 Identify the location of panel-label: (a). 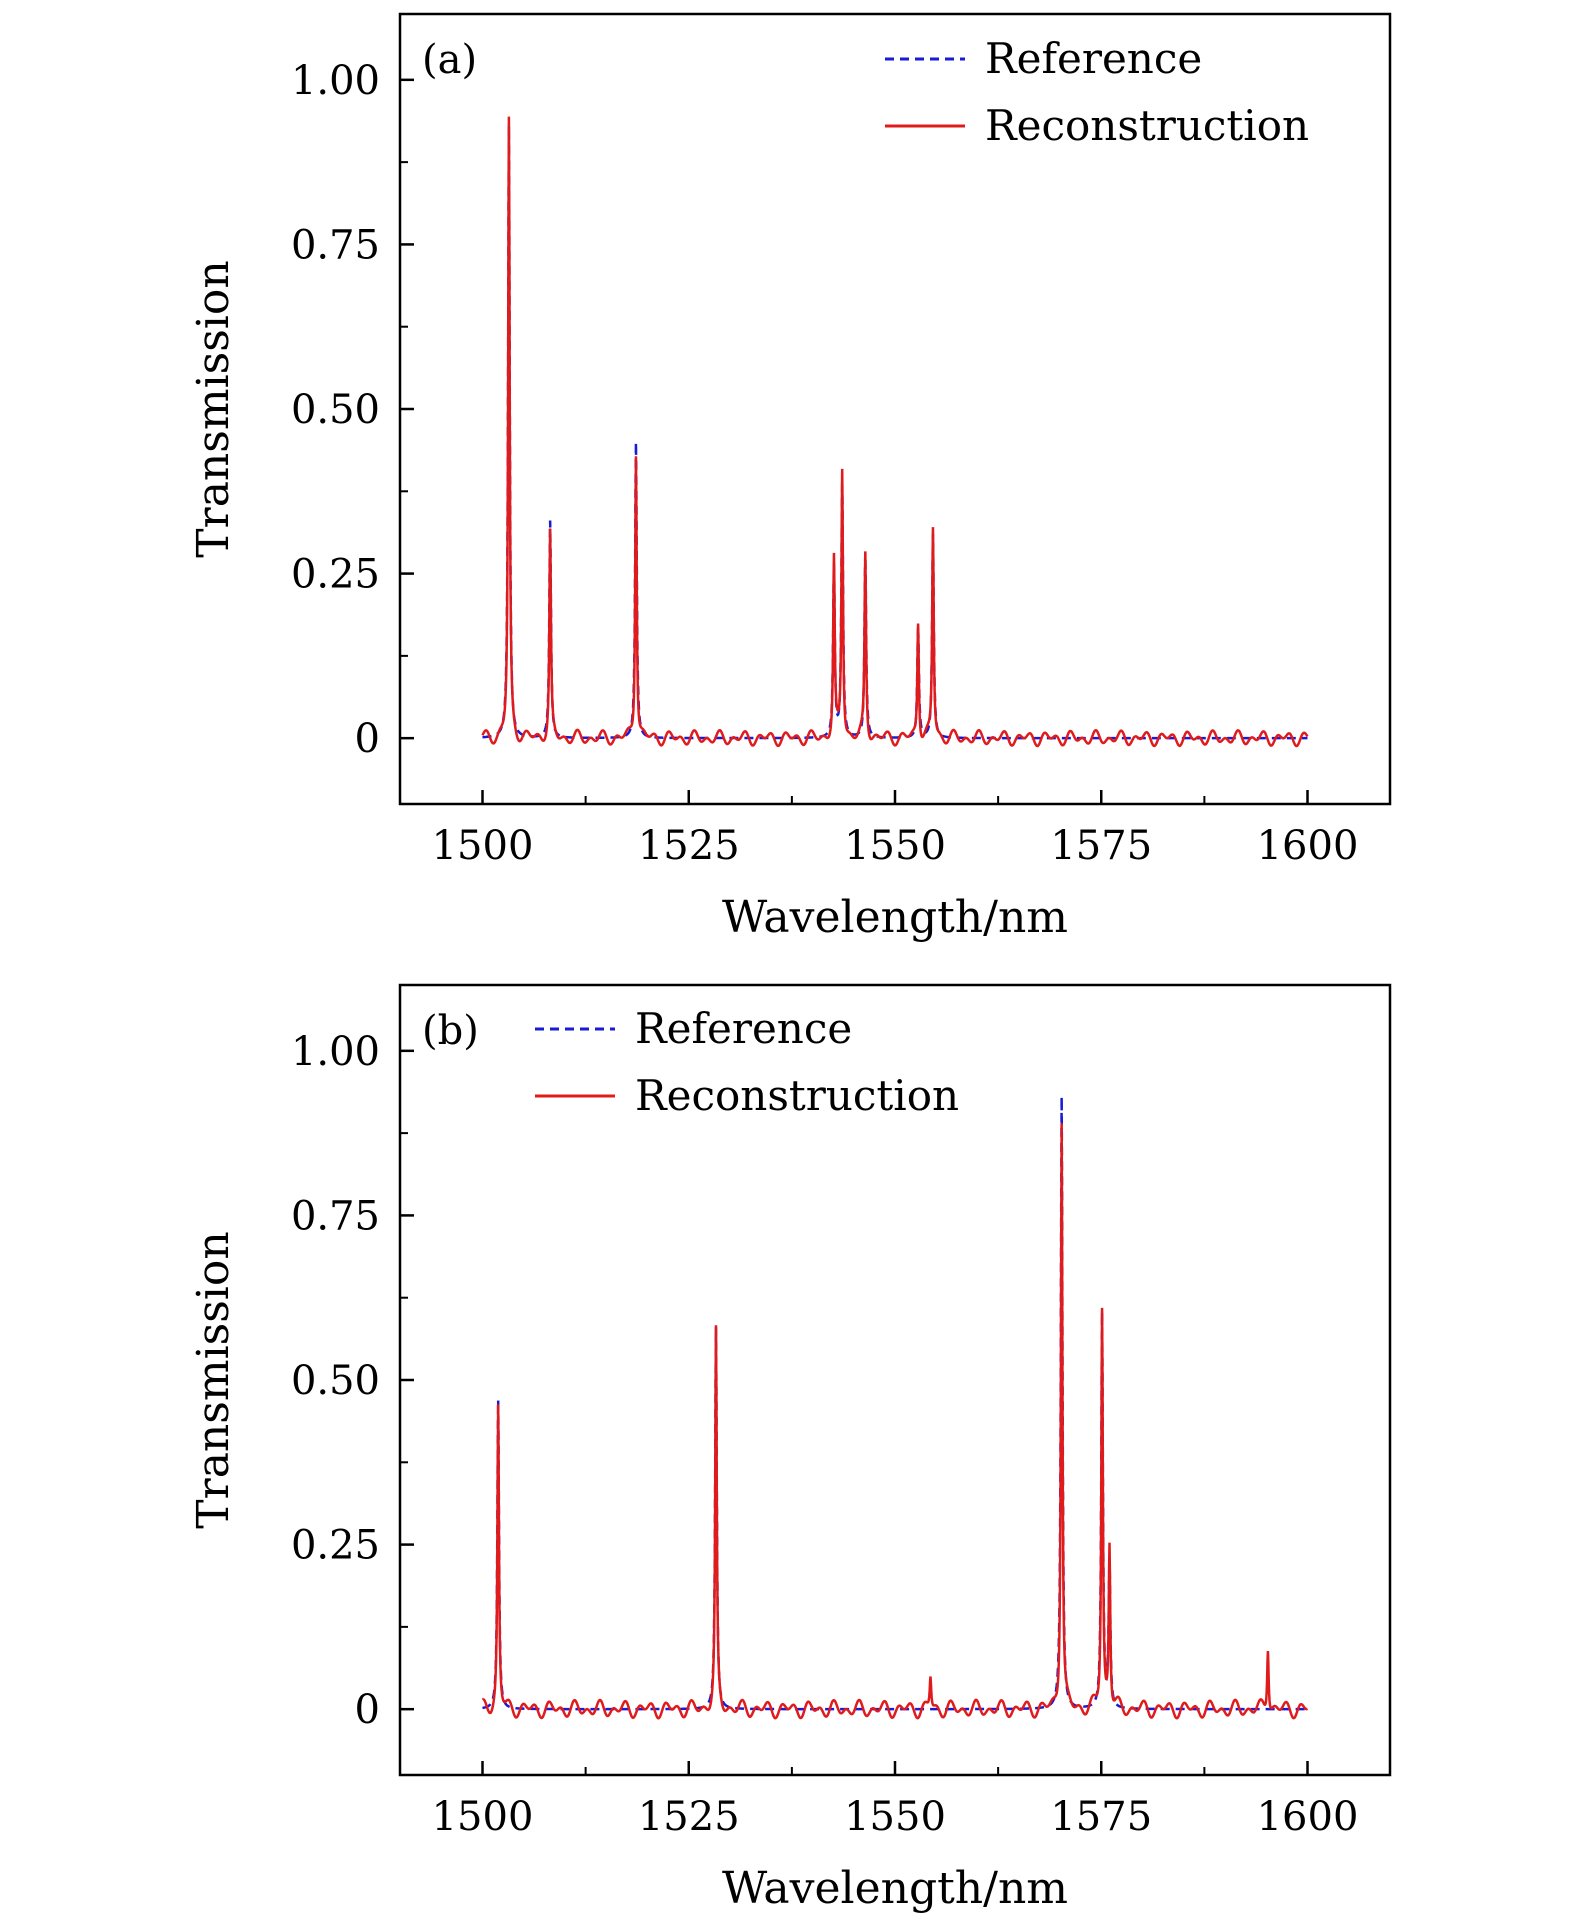
(449, 60).